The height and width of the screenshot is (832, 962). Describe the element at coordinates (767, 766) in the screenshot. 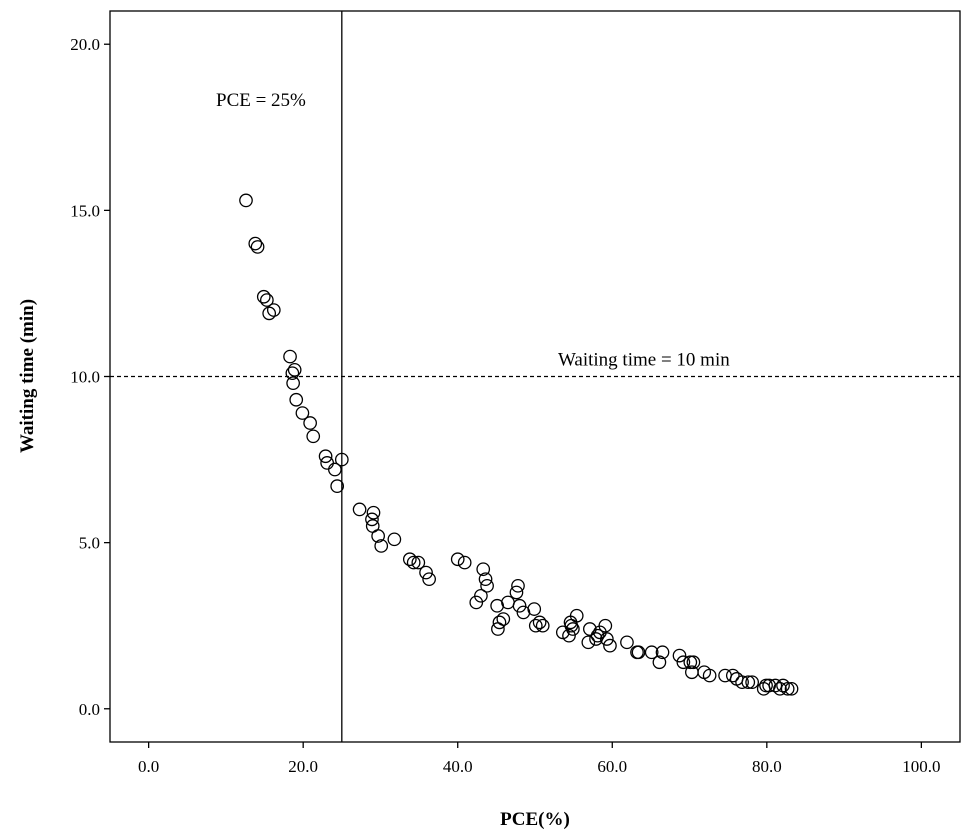

I see `x-tick-label: 80.0` at that location.